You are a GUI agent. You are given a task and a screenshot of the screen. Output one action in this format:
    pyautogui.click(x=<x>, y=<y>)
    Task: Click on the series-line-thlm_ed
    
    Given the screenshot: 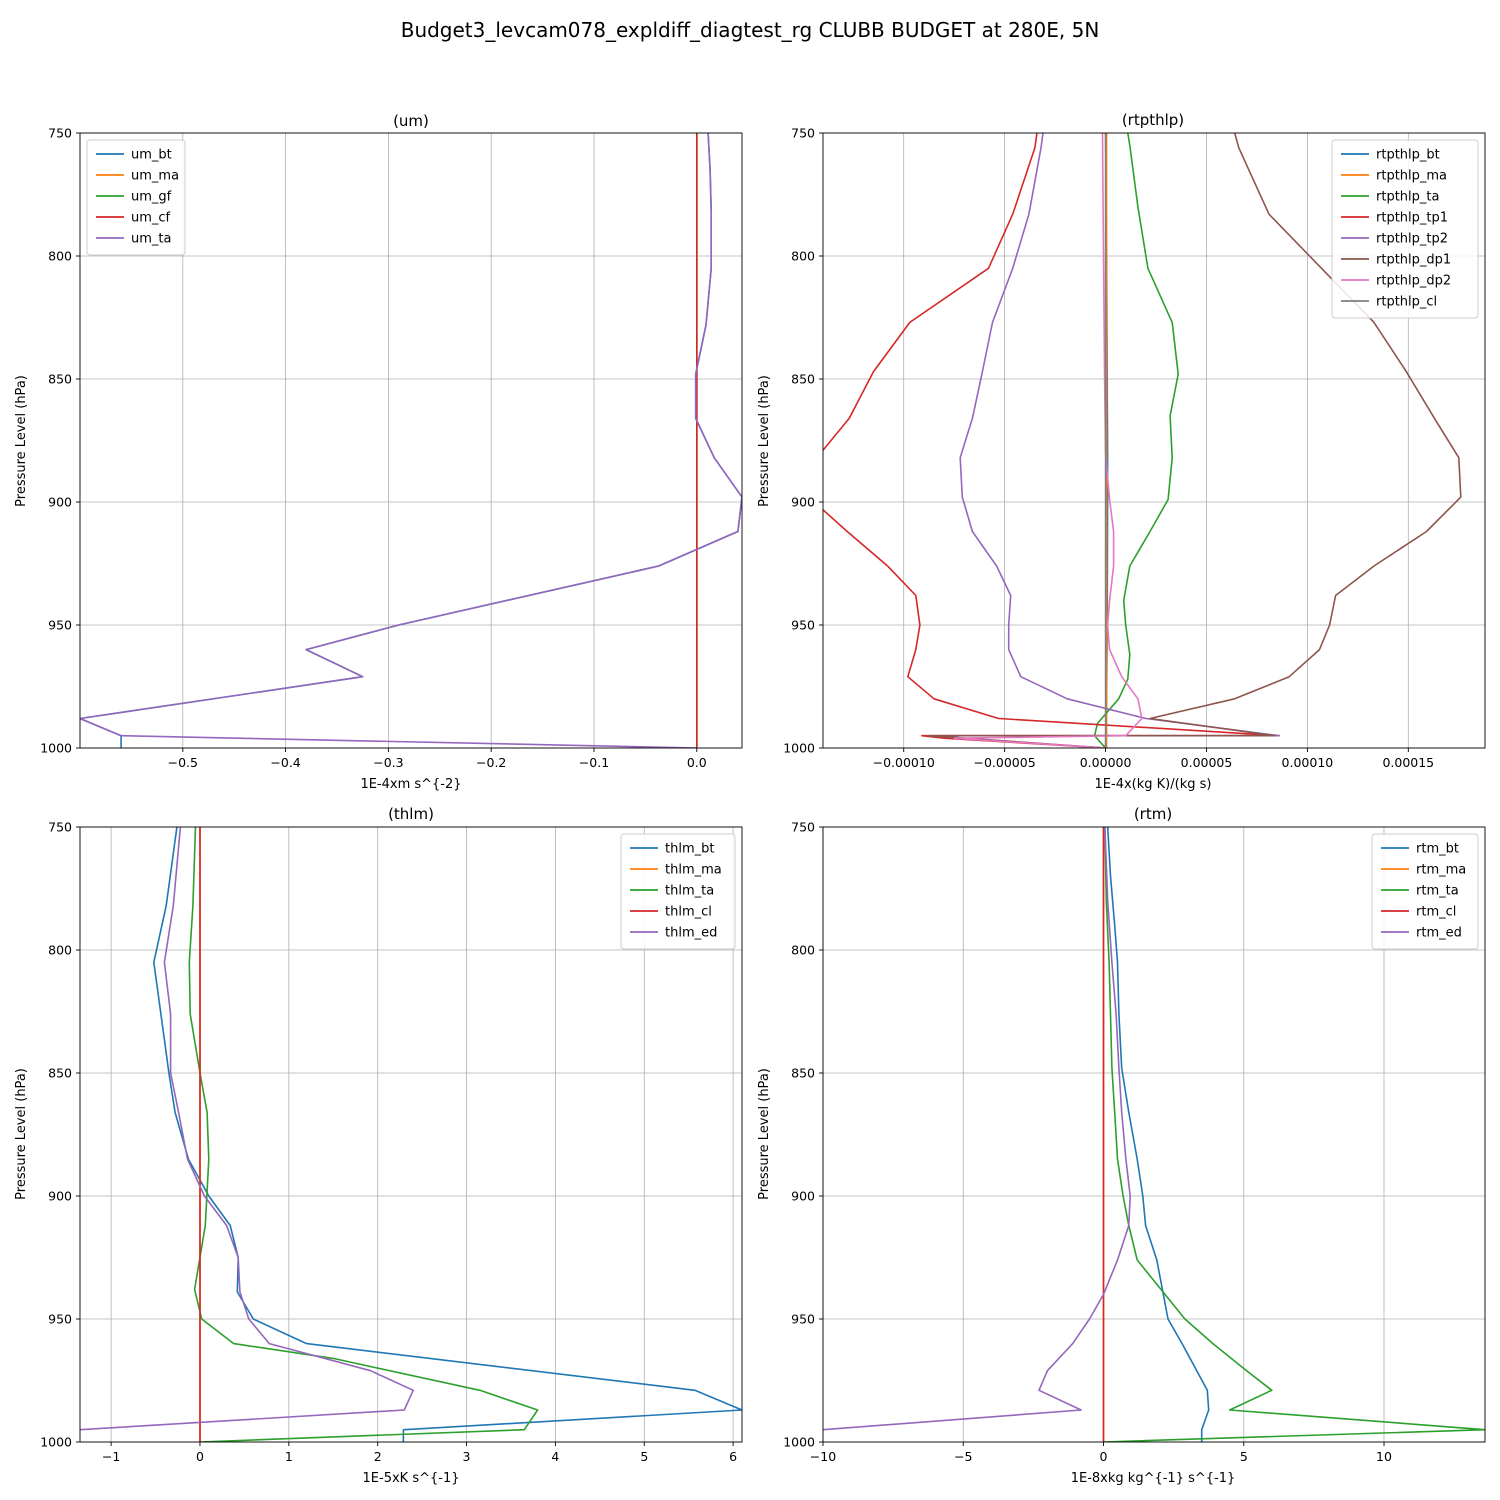 What is the action you would take?
    pyautogui.click(x=247, y=1129)
    